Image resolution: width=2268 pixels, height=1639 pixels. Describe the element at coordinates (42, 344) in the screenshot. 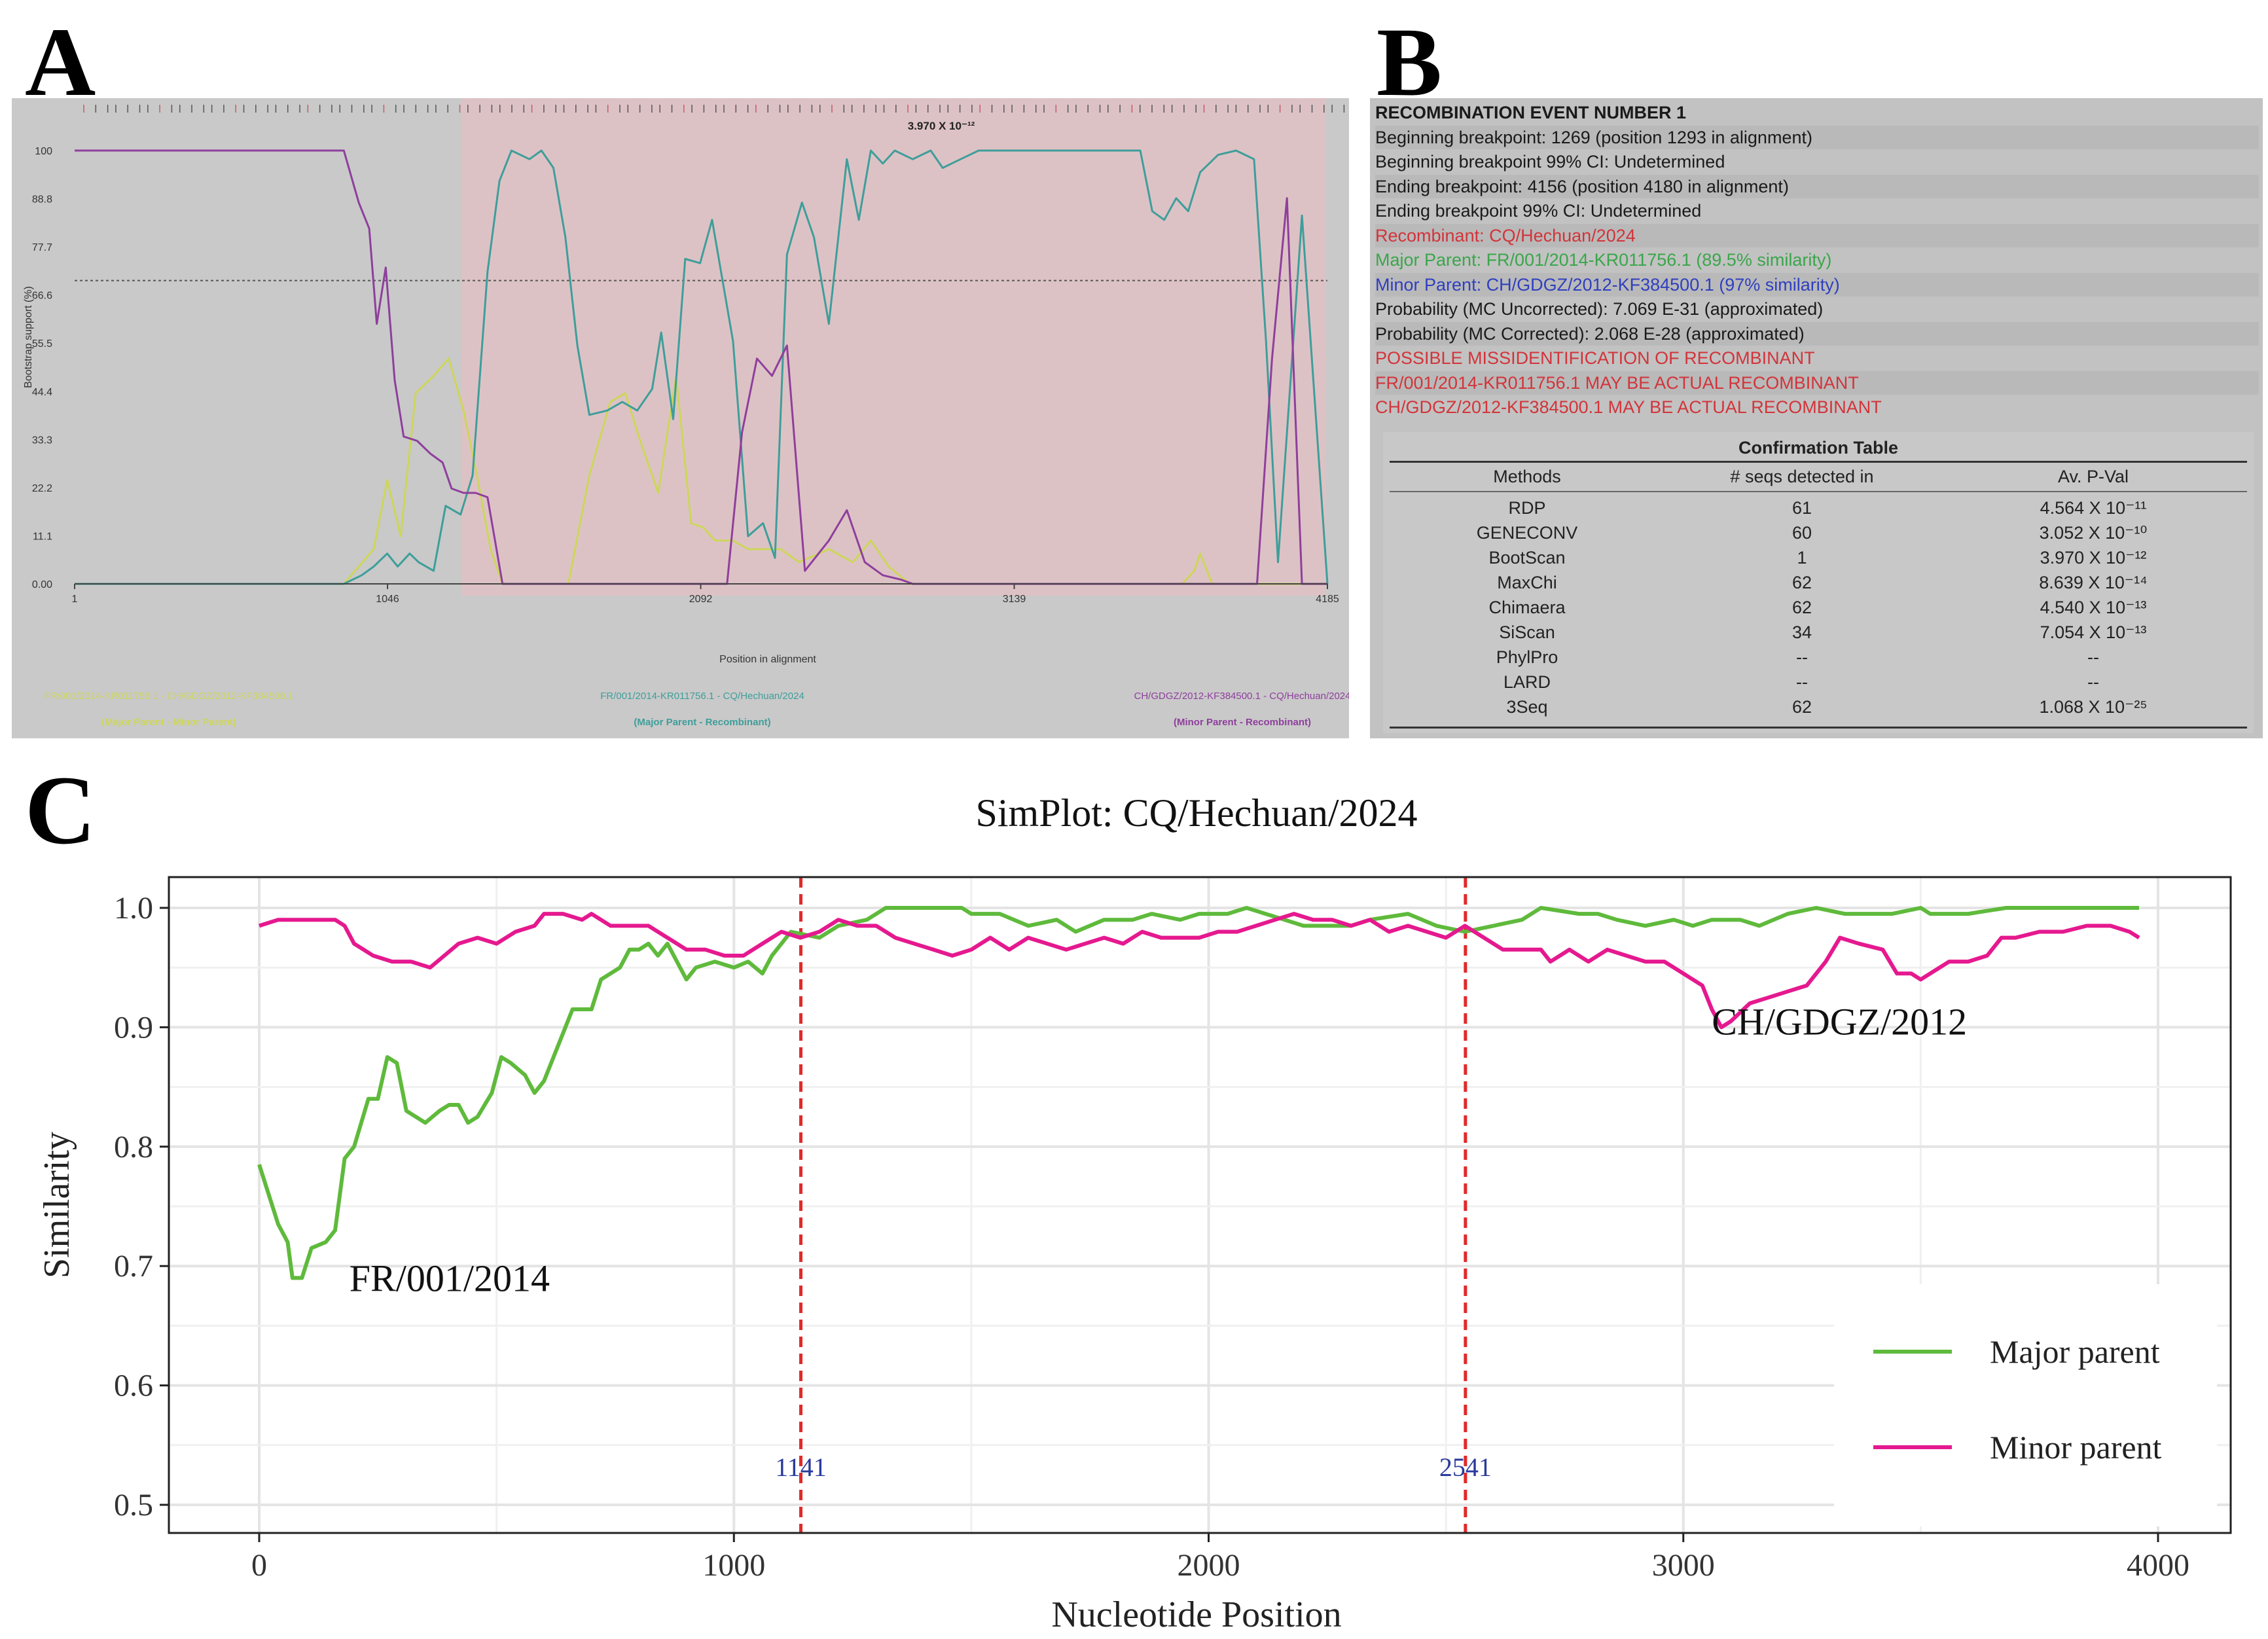

I see `bootscan-y-tick-label: 55.5` at that location.